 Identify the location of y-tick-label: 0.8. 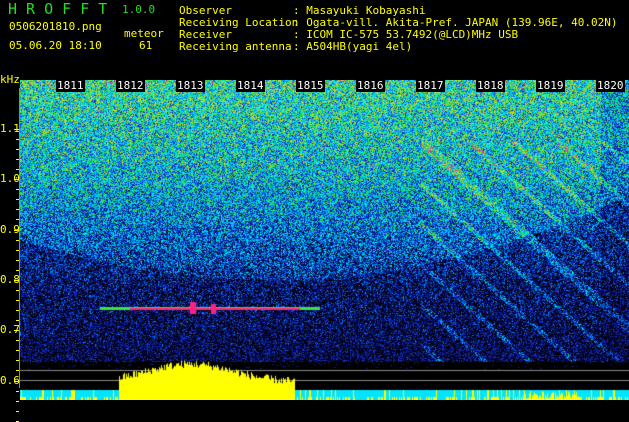
(10, 279).